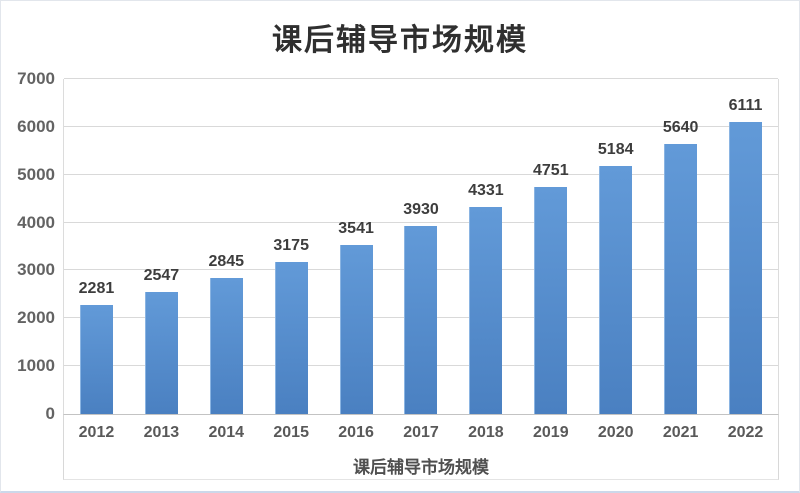  I want to click on x-tick-label: 2014, so click(226, 432).